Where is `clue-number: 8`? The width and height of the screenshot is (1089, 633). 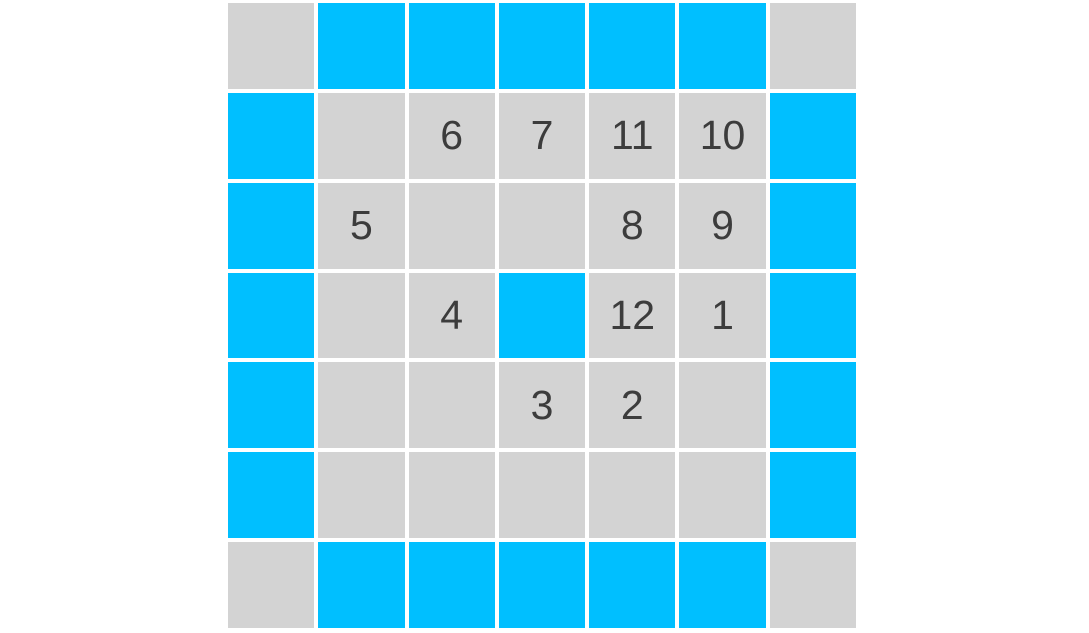 clue-number: 8 is located at coordinates (632, 225).